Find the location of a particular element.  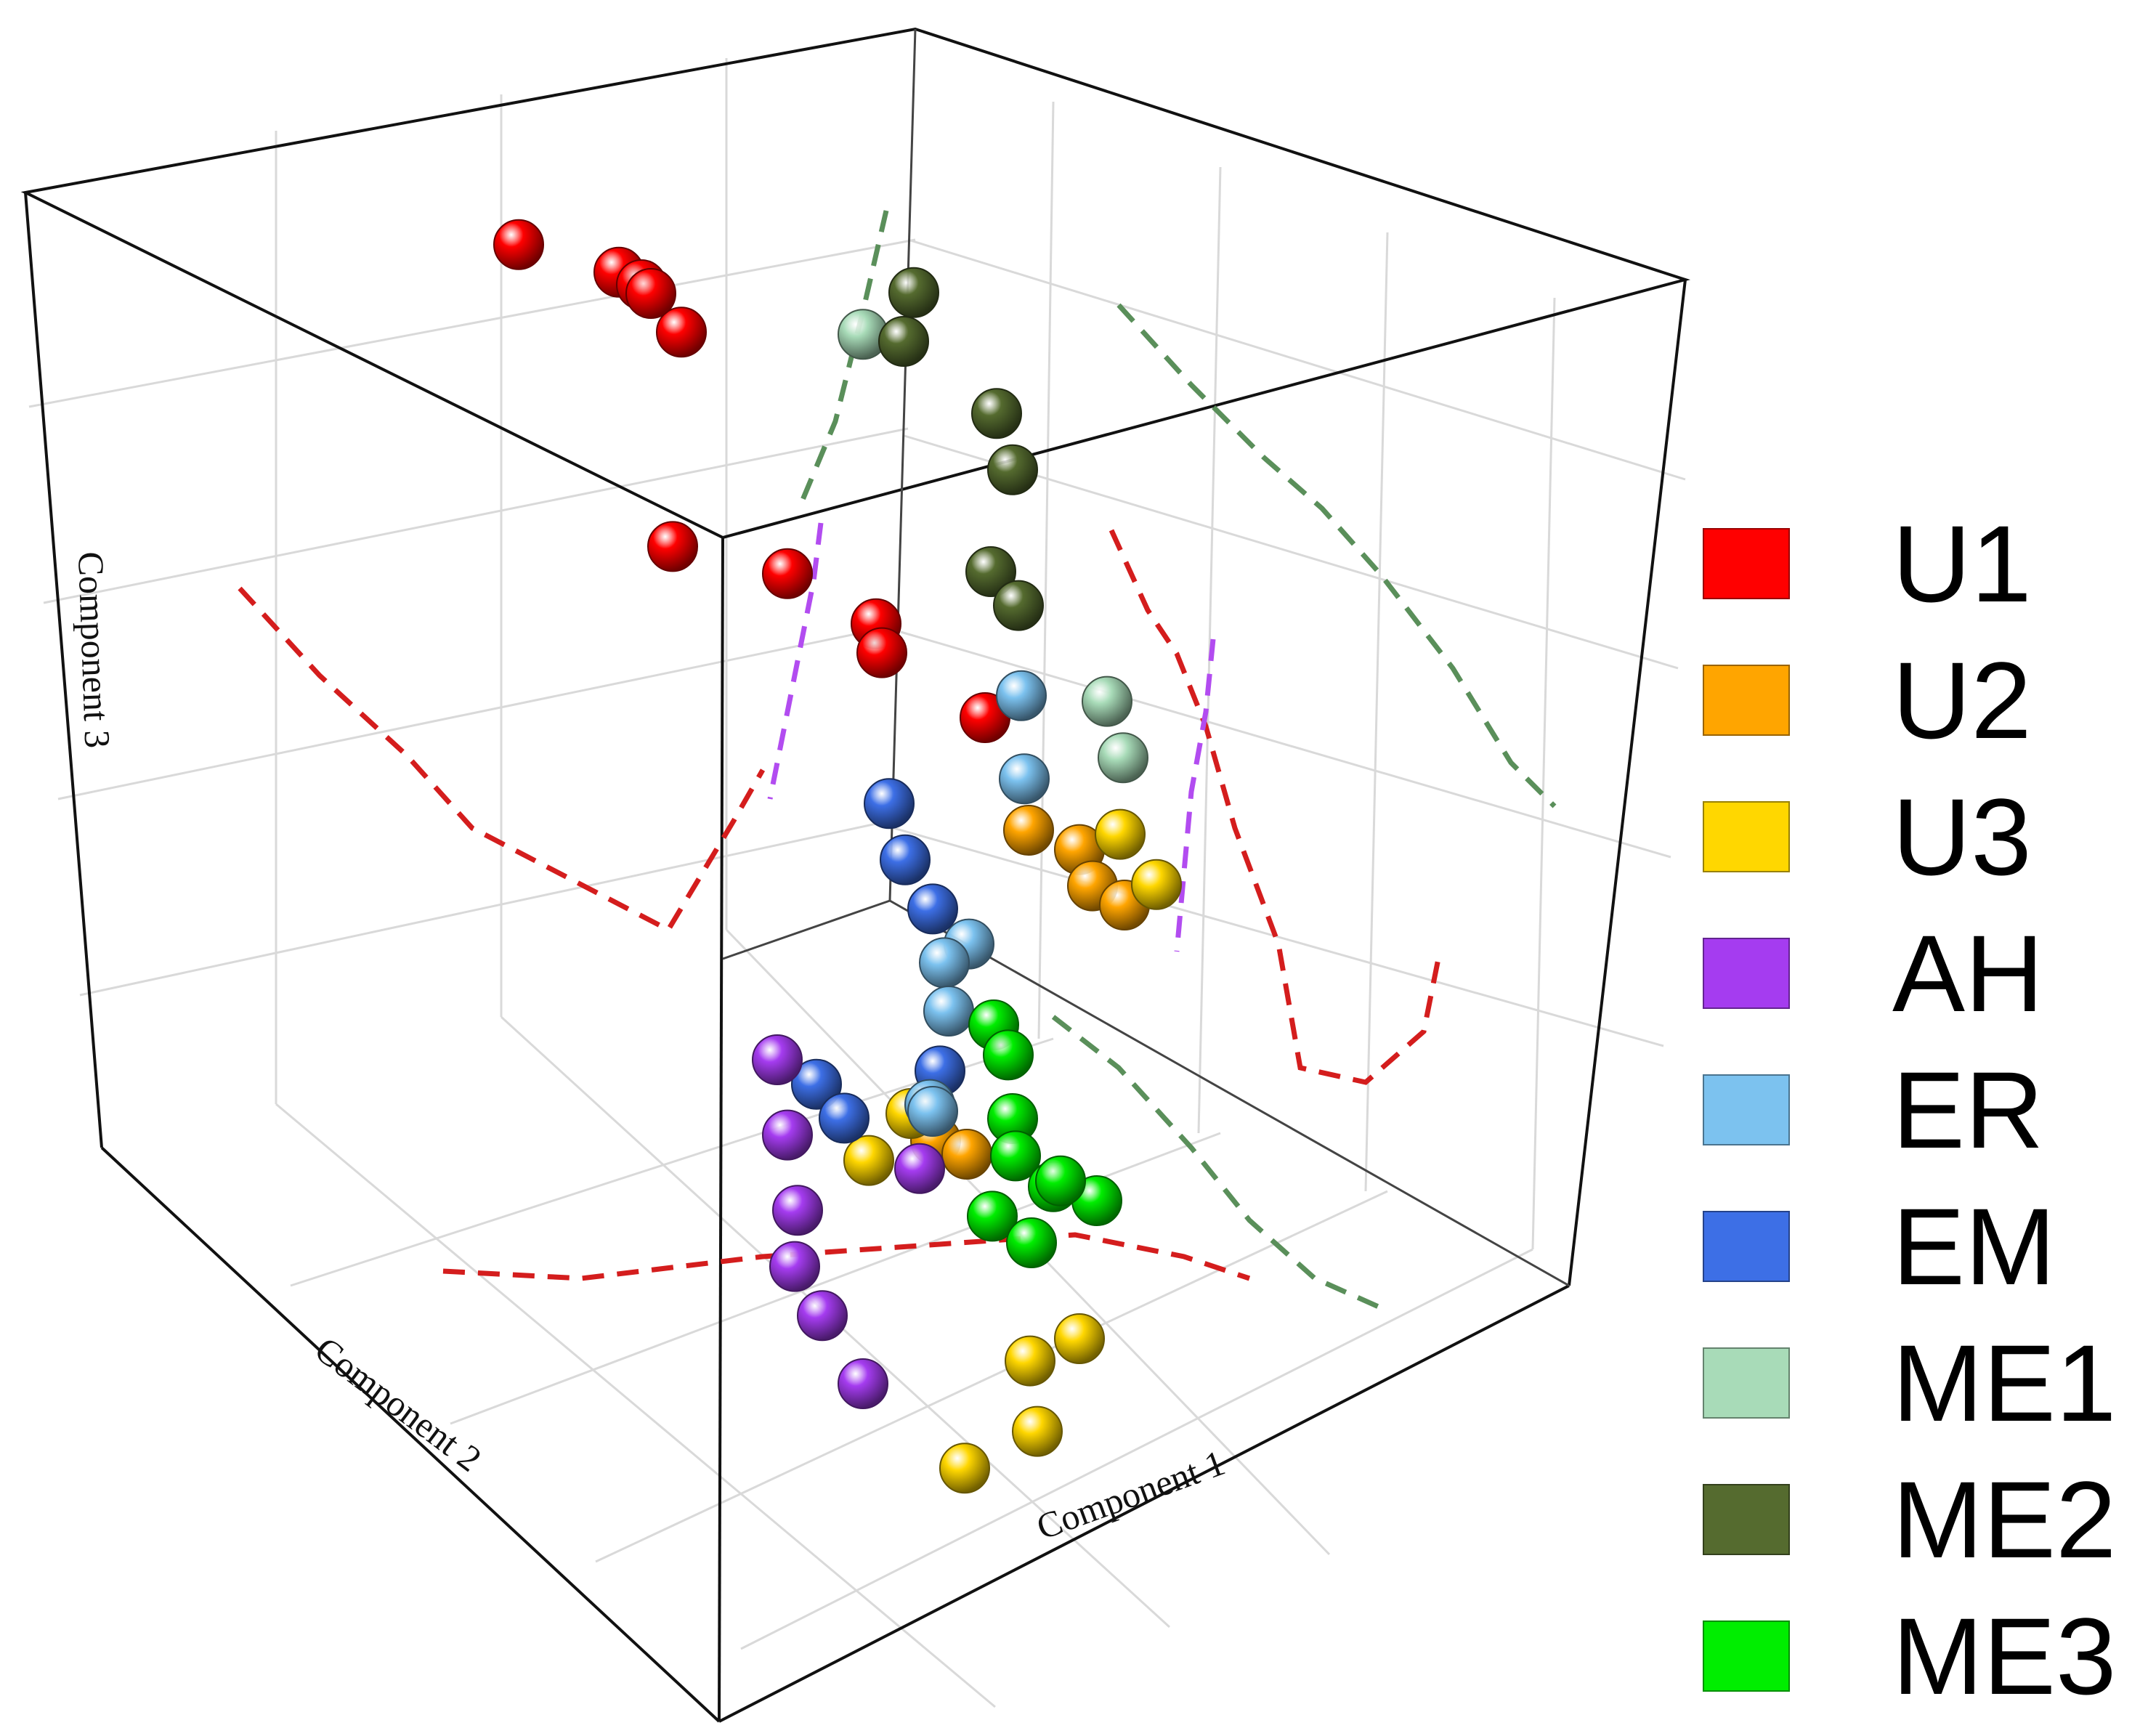

me-trajectory-right is located at coordinates (1336, 555).